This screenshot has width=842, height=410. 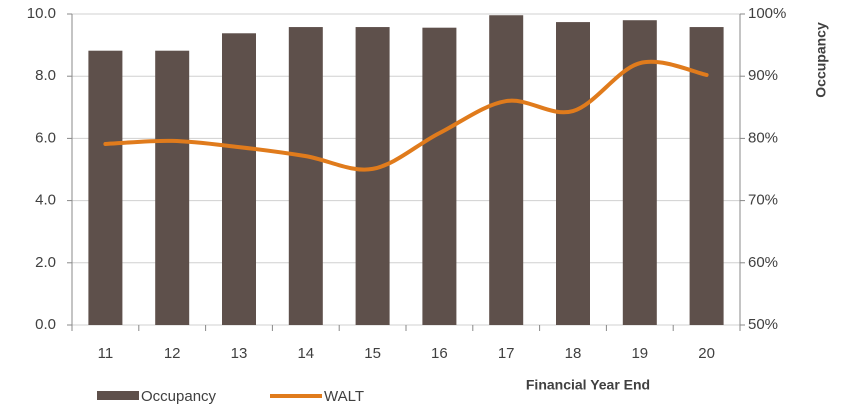 I want to click on x-tick-label: 20, so click(x=706, y=353).